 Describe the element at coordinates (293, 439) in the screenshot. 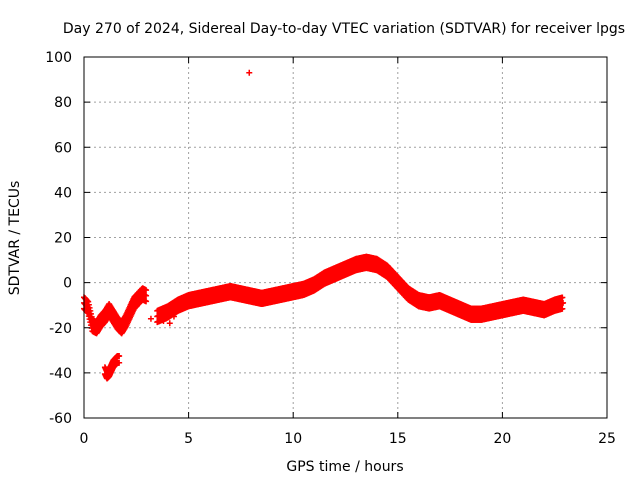

I see `x-tick-label: 10` at that location.